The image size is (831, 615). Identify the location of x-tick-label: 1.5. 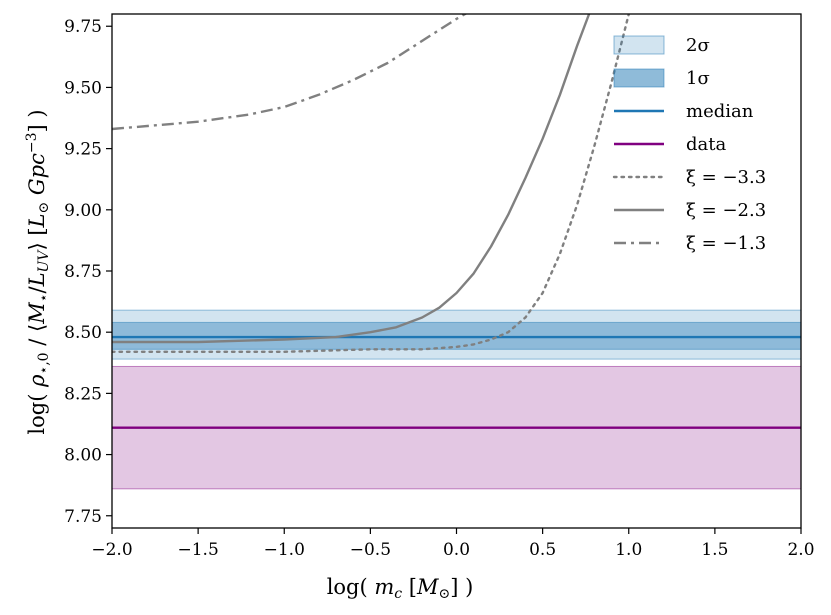
(714, 550).